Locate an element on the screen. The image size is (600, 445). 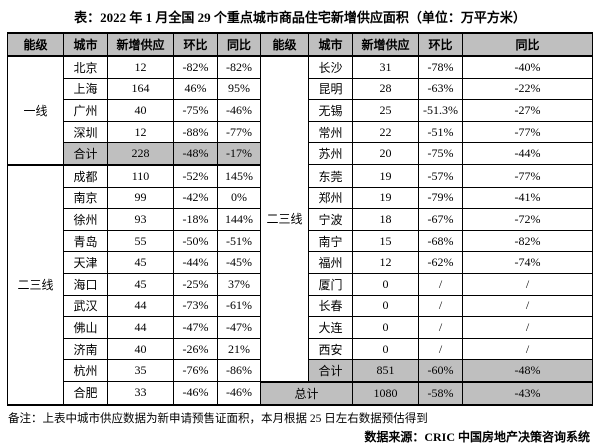
mom-cell: -88% is located at coordinates (195, 132).